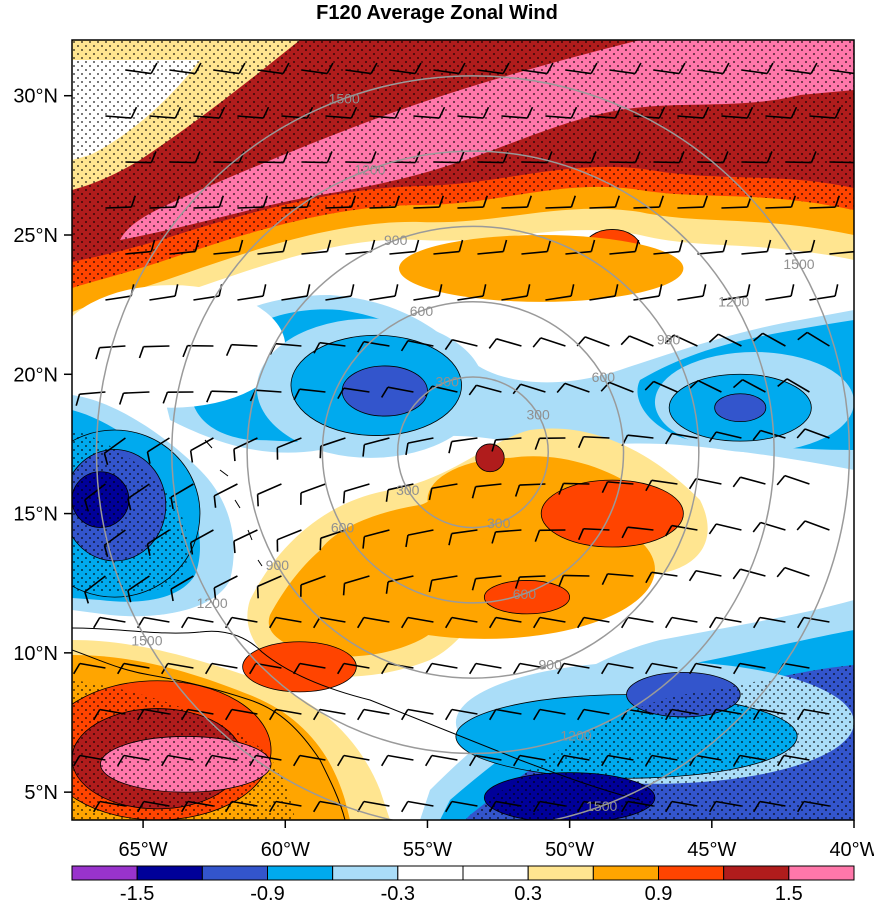  I want to click on colorbar: -1.5 -0.9 -0.3 0.3 0.9 1.5, so click(463, 882).